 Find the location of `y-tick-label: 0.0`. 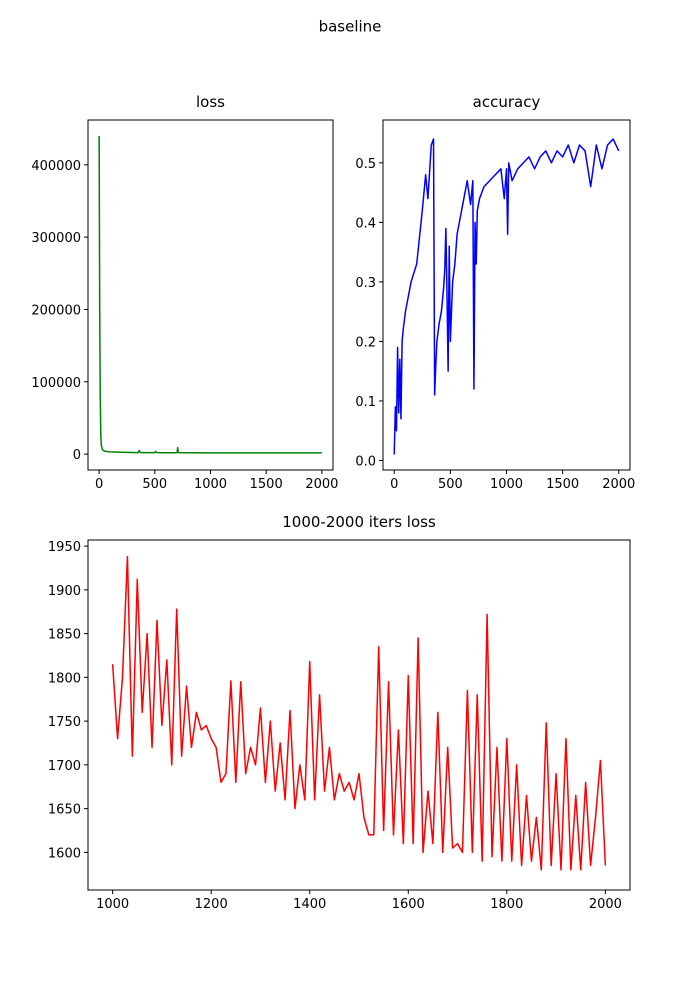

y-tick-label: 0.0 is located at coordinates (365, 461).